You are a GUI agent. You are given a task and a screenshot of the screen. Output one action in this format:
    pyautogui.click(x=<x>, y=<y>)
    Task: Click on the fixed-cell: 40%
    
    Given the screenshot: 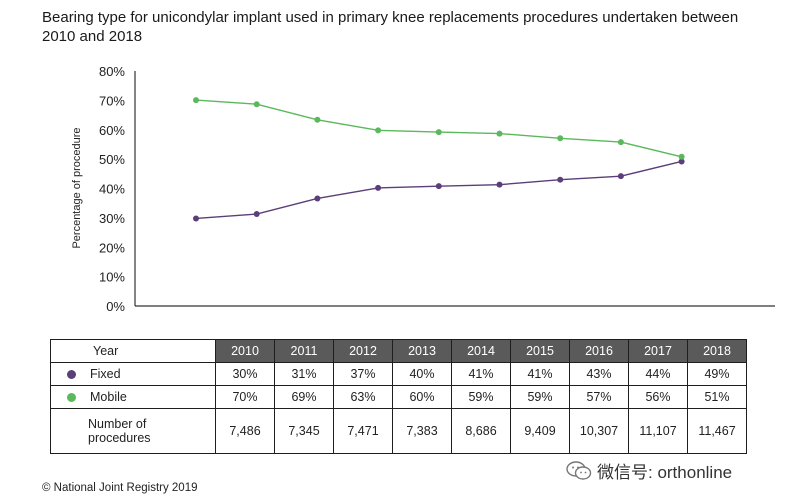 What is the action you would take?
    pyautogui.click(x=422, y=374)
    